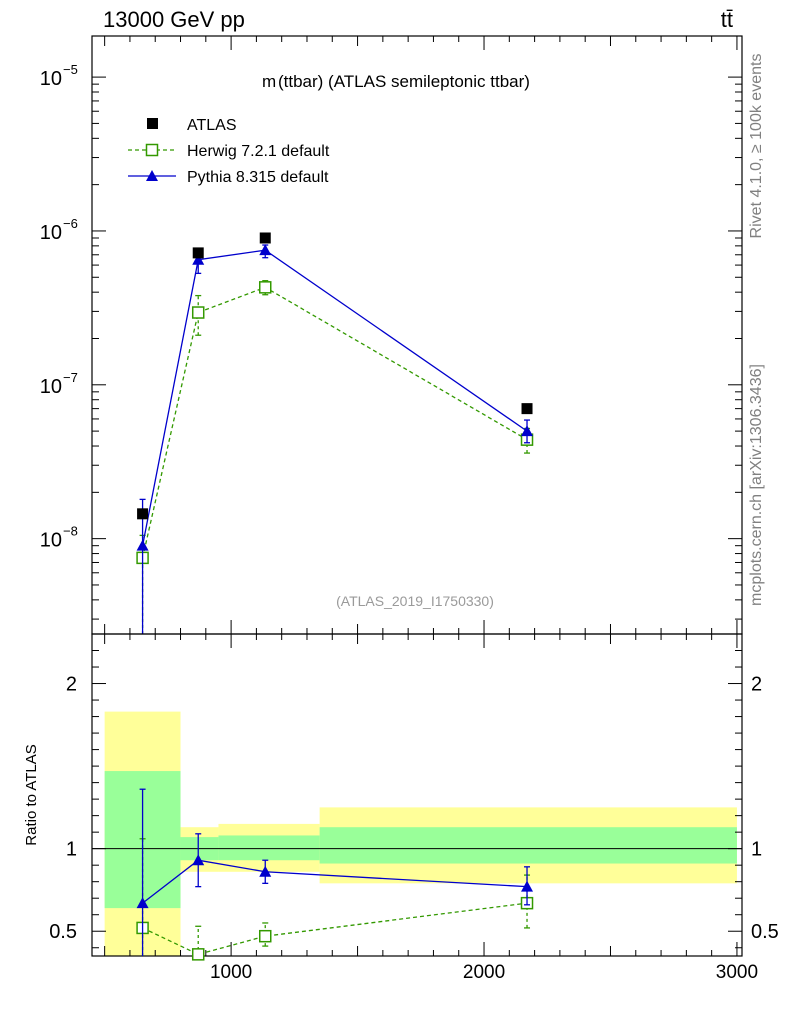  Describe the element at coordinates (152, 175) in the screenshot. I see `legend-pythia-marker` at that location.